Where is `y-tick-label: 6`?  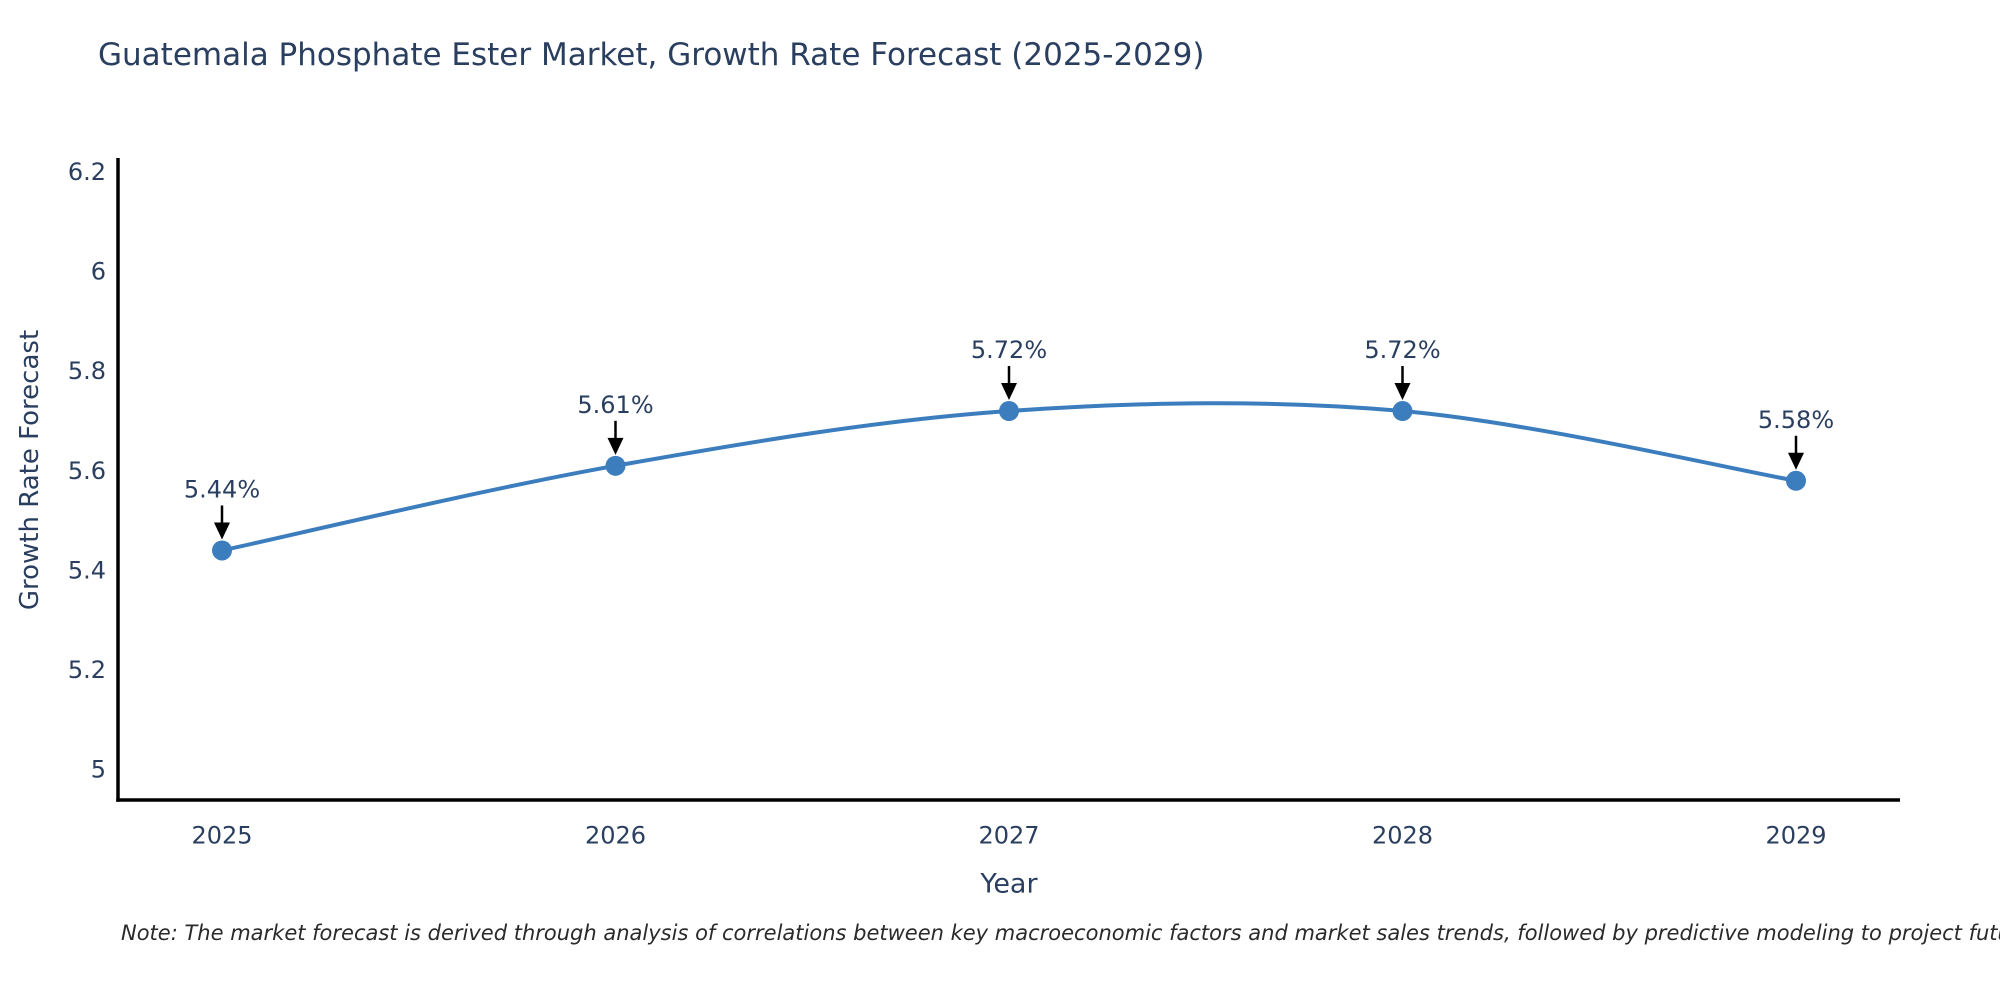
y-tick-label: 6 is located at coordinates (98, 272).